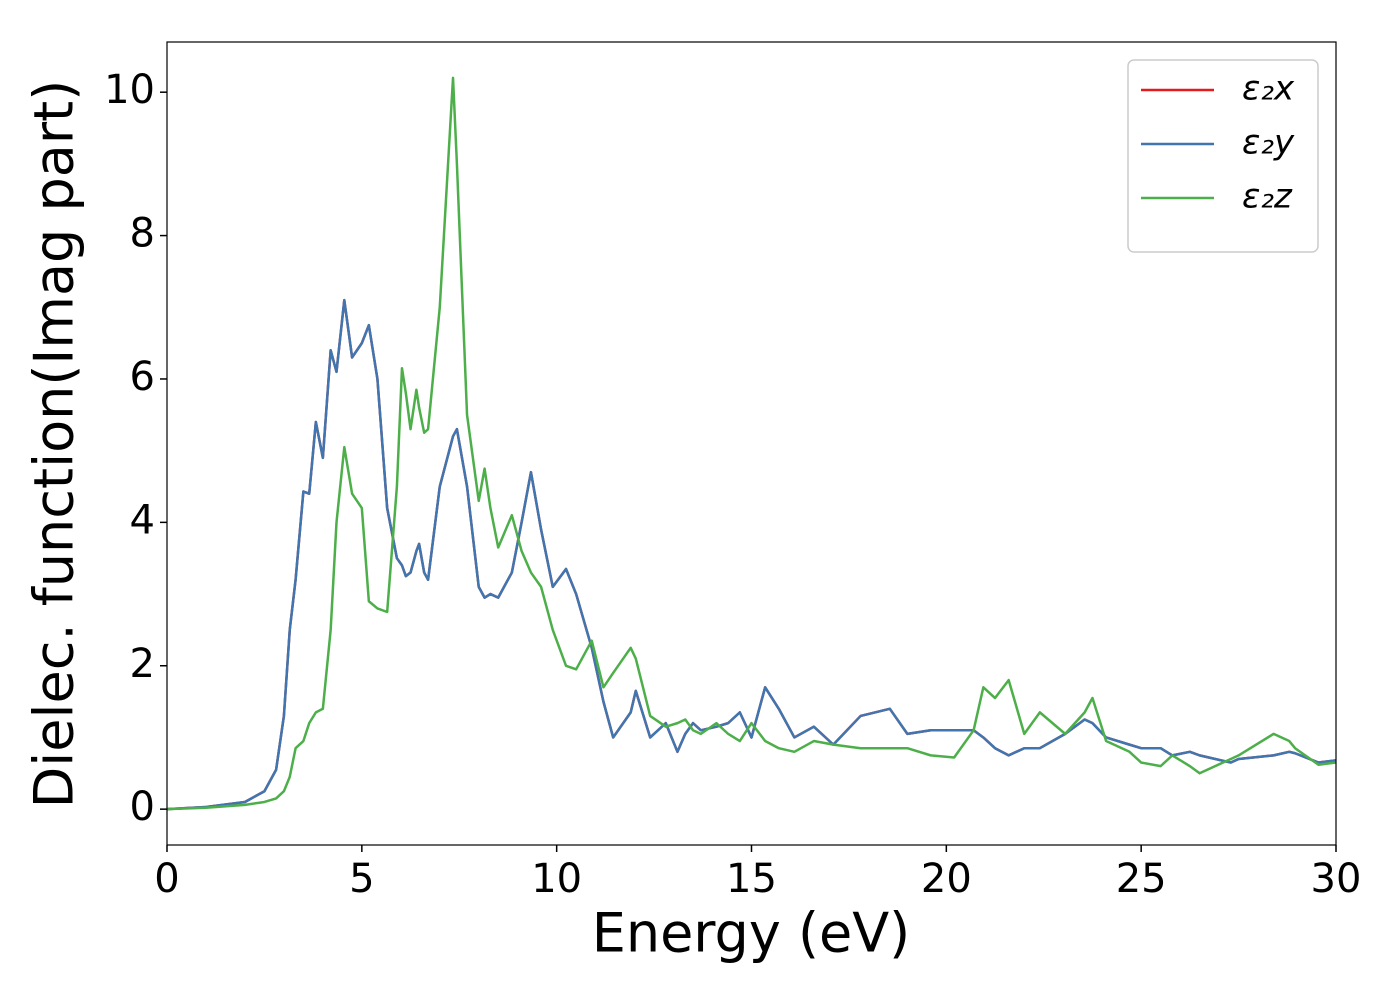 The width and height of the screenshot is (1400, 1000). What do you see at coordinates (166, 879) in the screenshot?
I see `x-tick-label: 0` at bounding box center [166, 879].